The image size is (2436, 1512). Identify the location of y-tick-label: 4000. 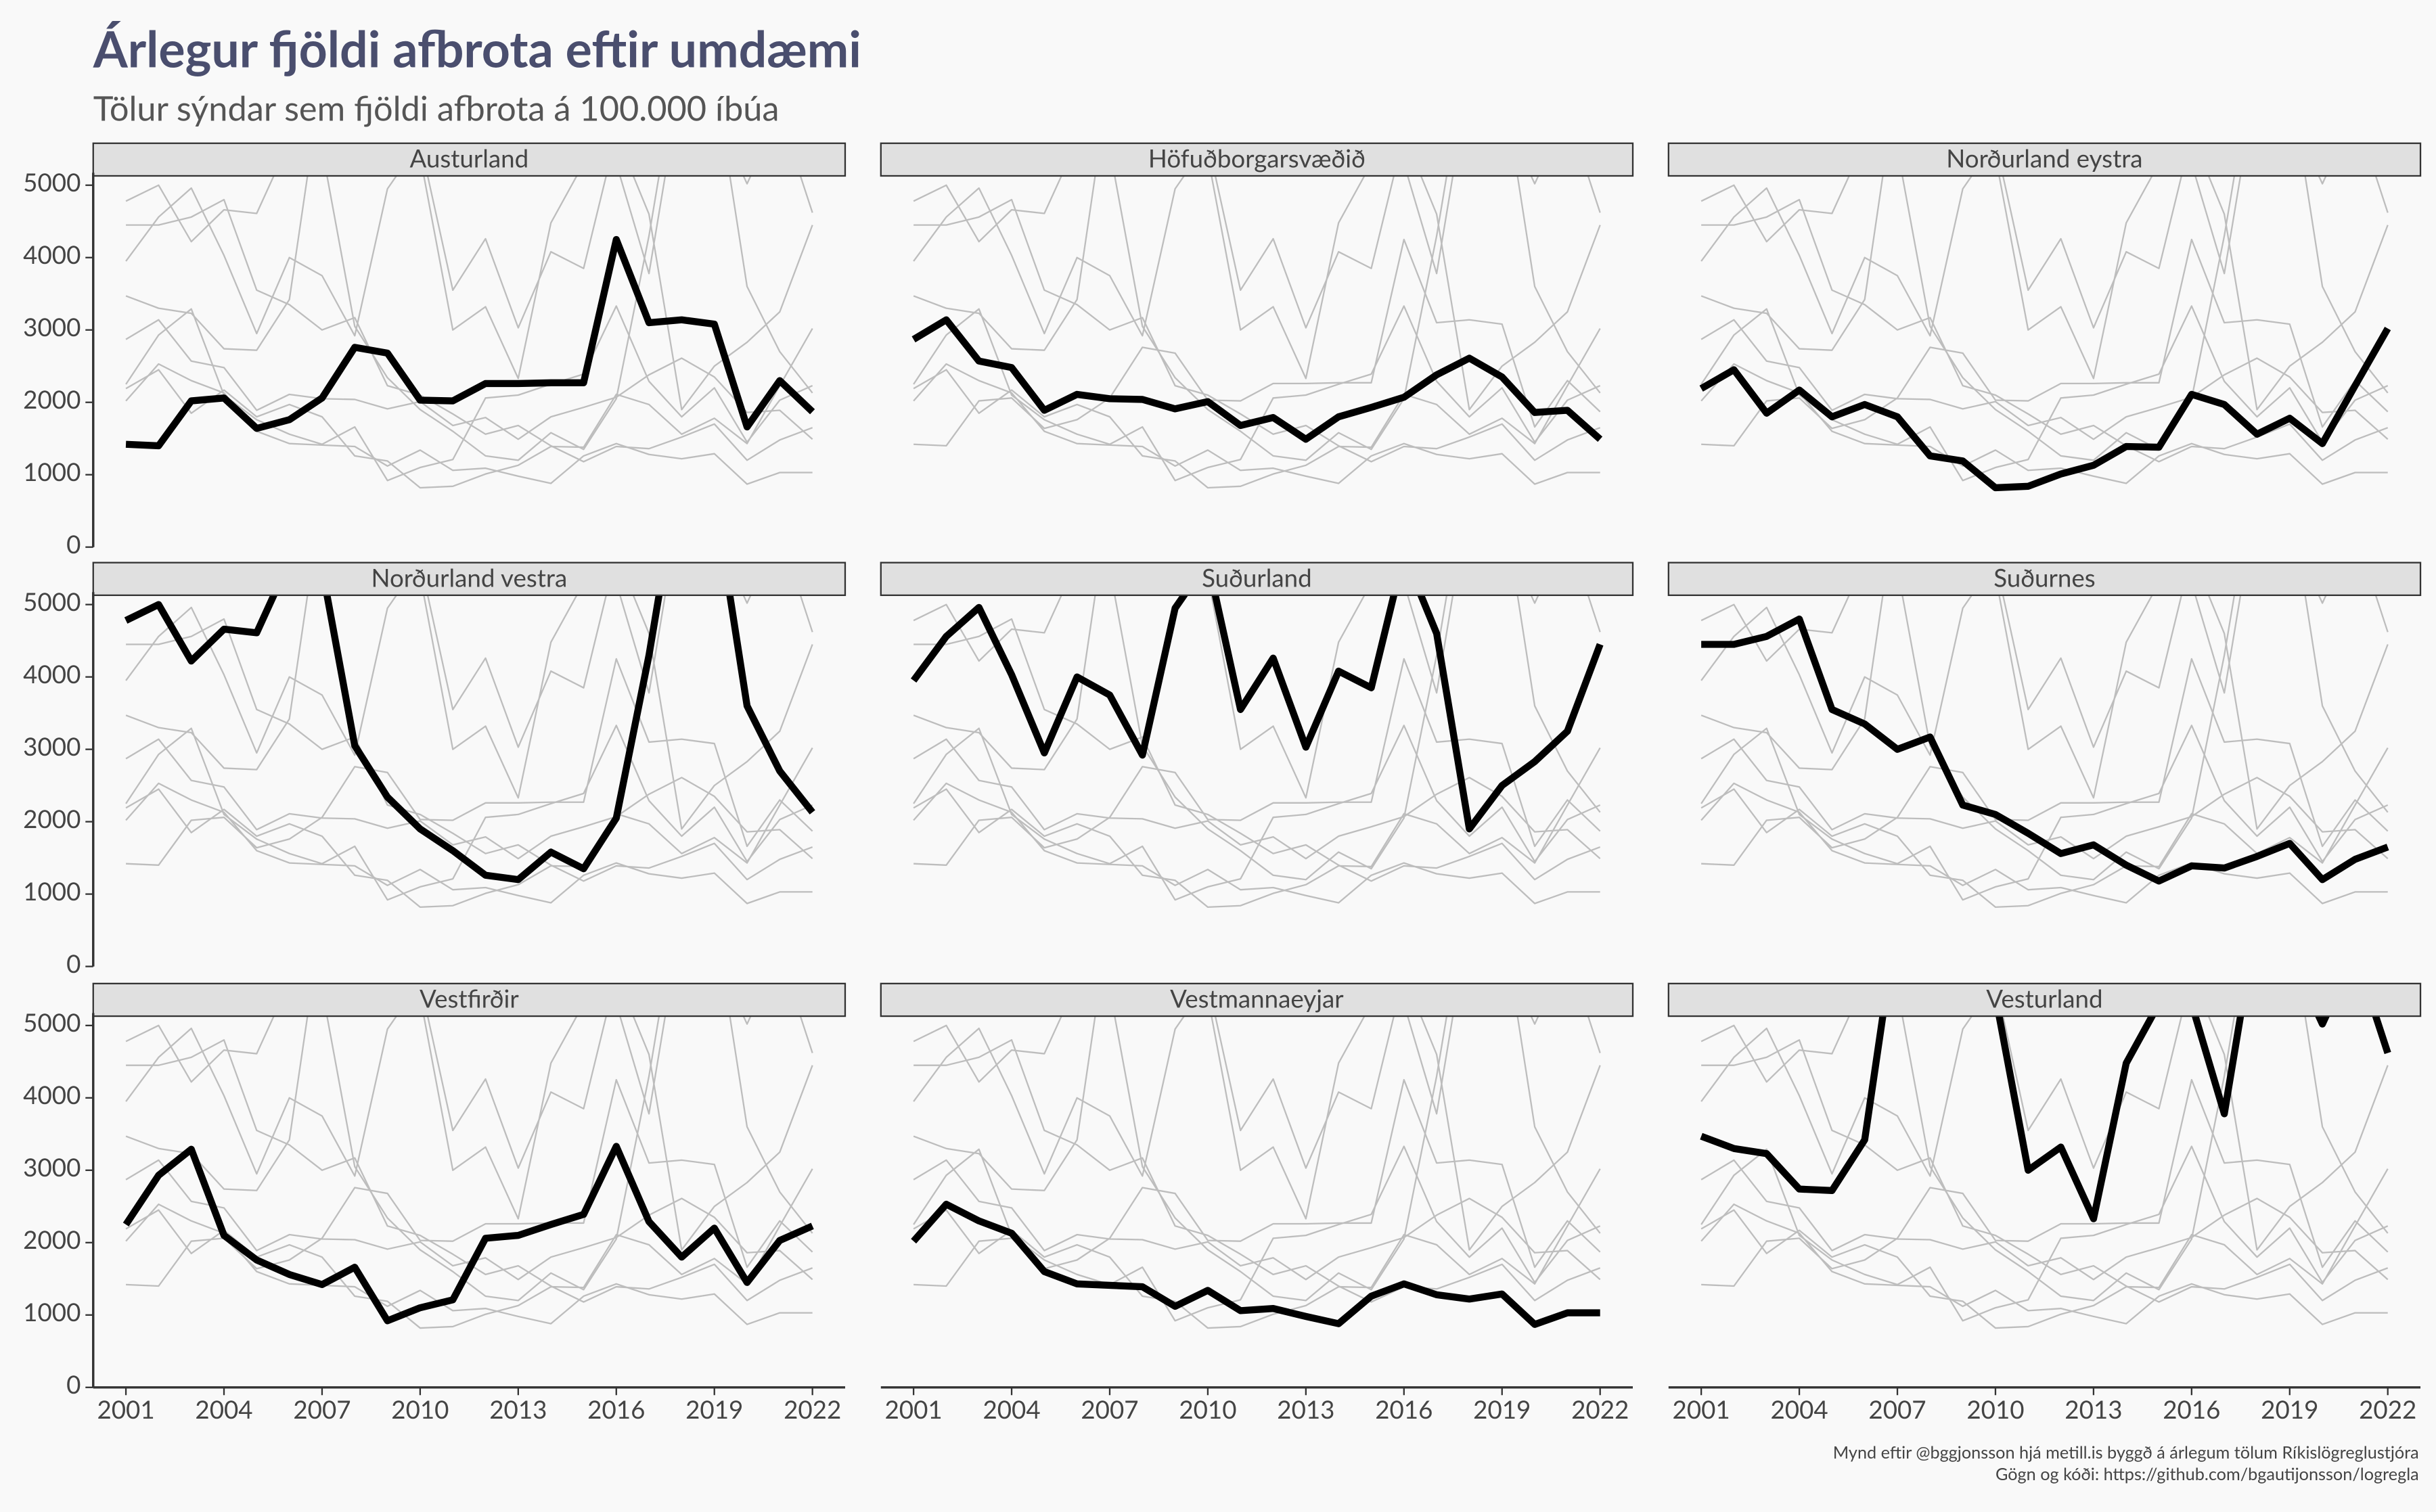
(52, 254).